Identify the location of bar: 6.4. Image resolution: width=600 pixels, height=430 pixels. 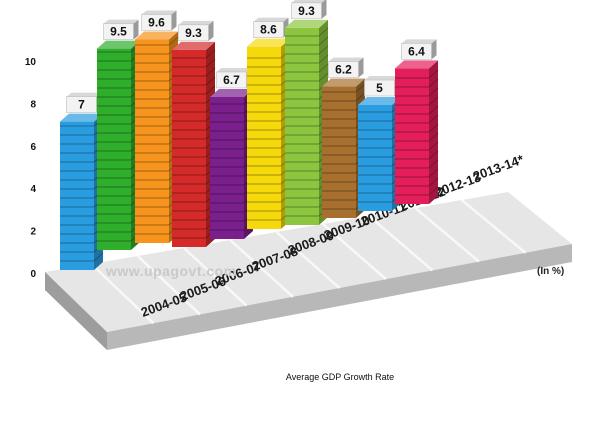
(417, 121).